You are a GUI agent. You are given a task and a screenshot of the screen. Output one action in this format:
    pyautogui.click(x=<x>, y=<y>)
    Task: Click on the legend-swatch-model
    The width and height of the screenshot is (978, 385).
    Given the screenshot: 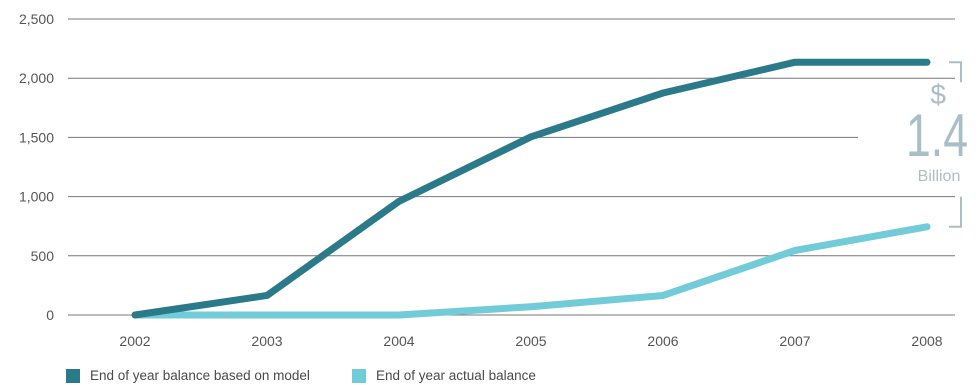 What is the action you would take?
    pyautogui.click(x=73, y=375)
    